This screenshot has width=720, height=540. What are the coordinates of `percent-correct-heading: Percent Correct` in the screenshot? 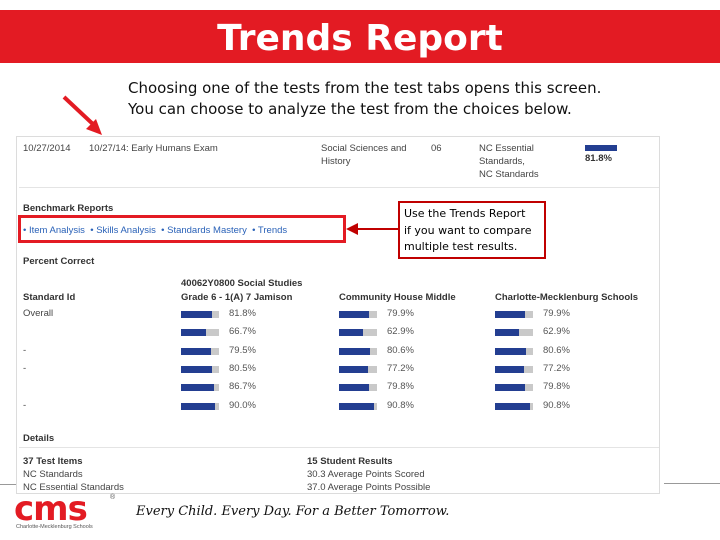 It's located at (59, 261).